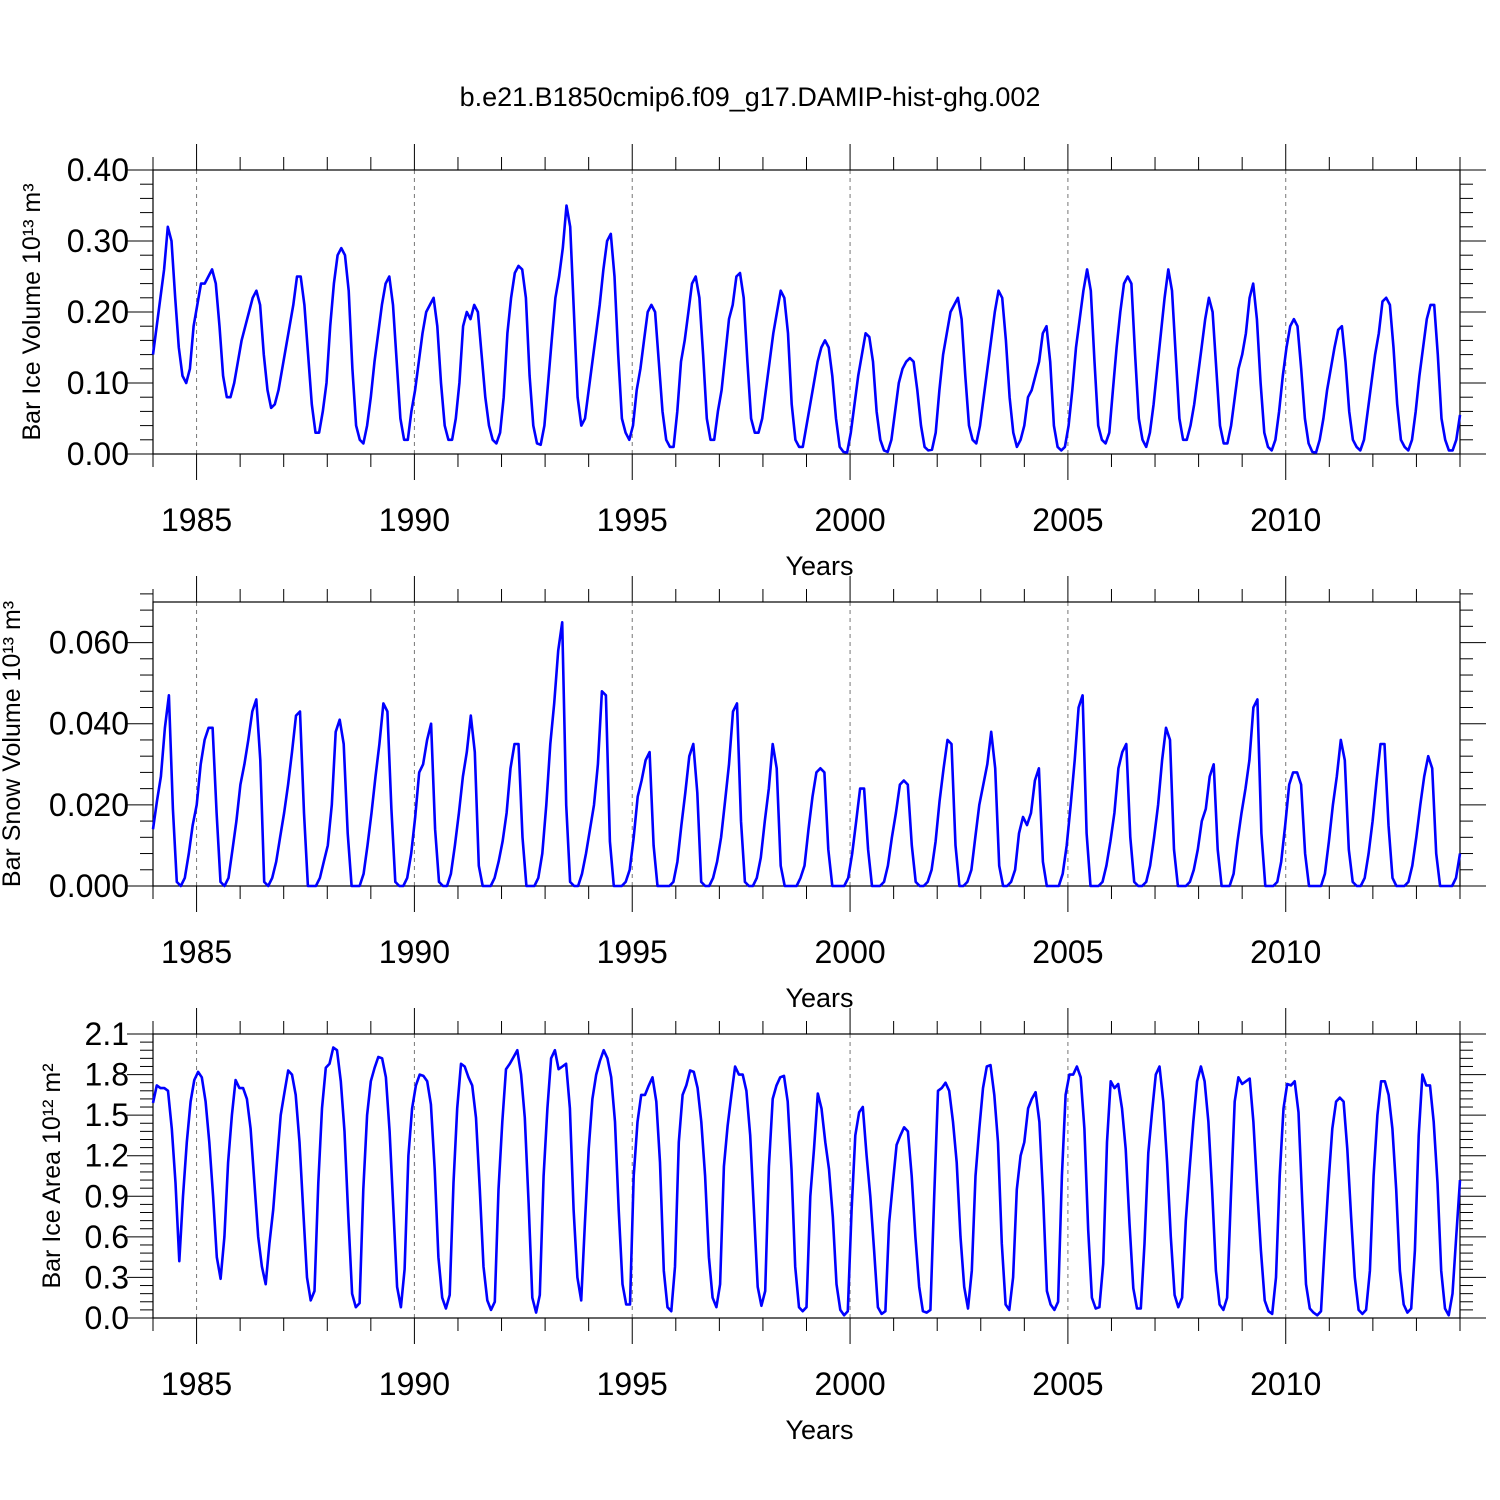  What do you see at coordinates (107, 1075) in the screenshot?
I see `y-tick-label: 1.8` at bounding box center [107, 1075].